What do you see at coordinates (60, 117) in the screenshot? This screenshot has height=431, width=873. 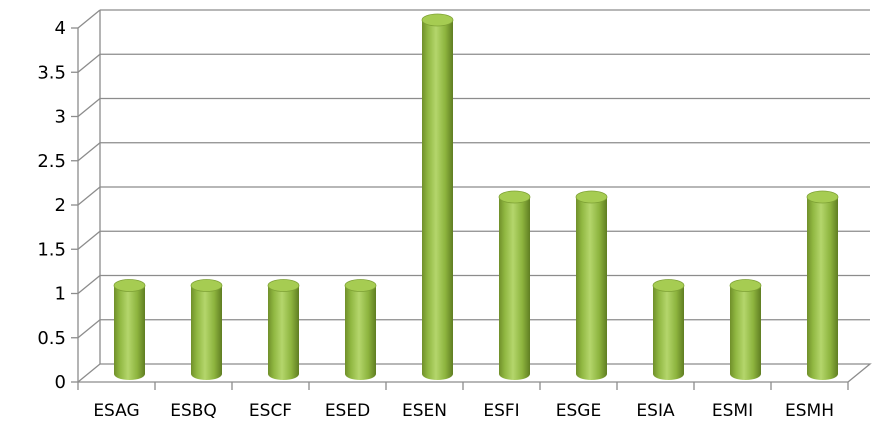 I see `y-tick-label-6: 3` at bounding box center [60, 117].